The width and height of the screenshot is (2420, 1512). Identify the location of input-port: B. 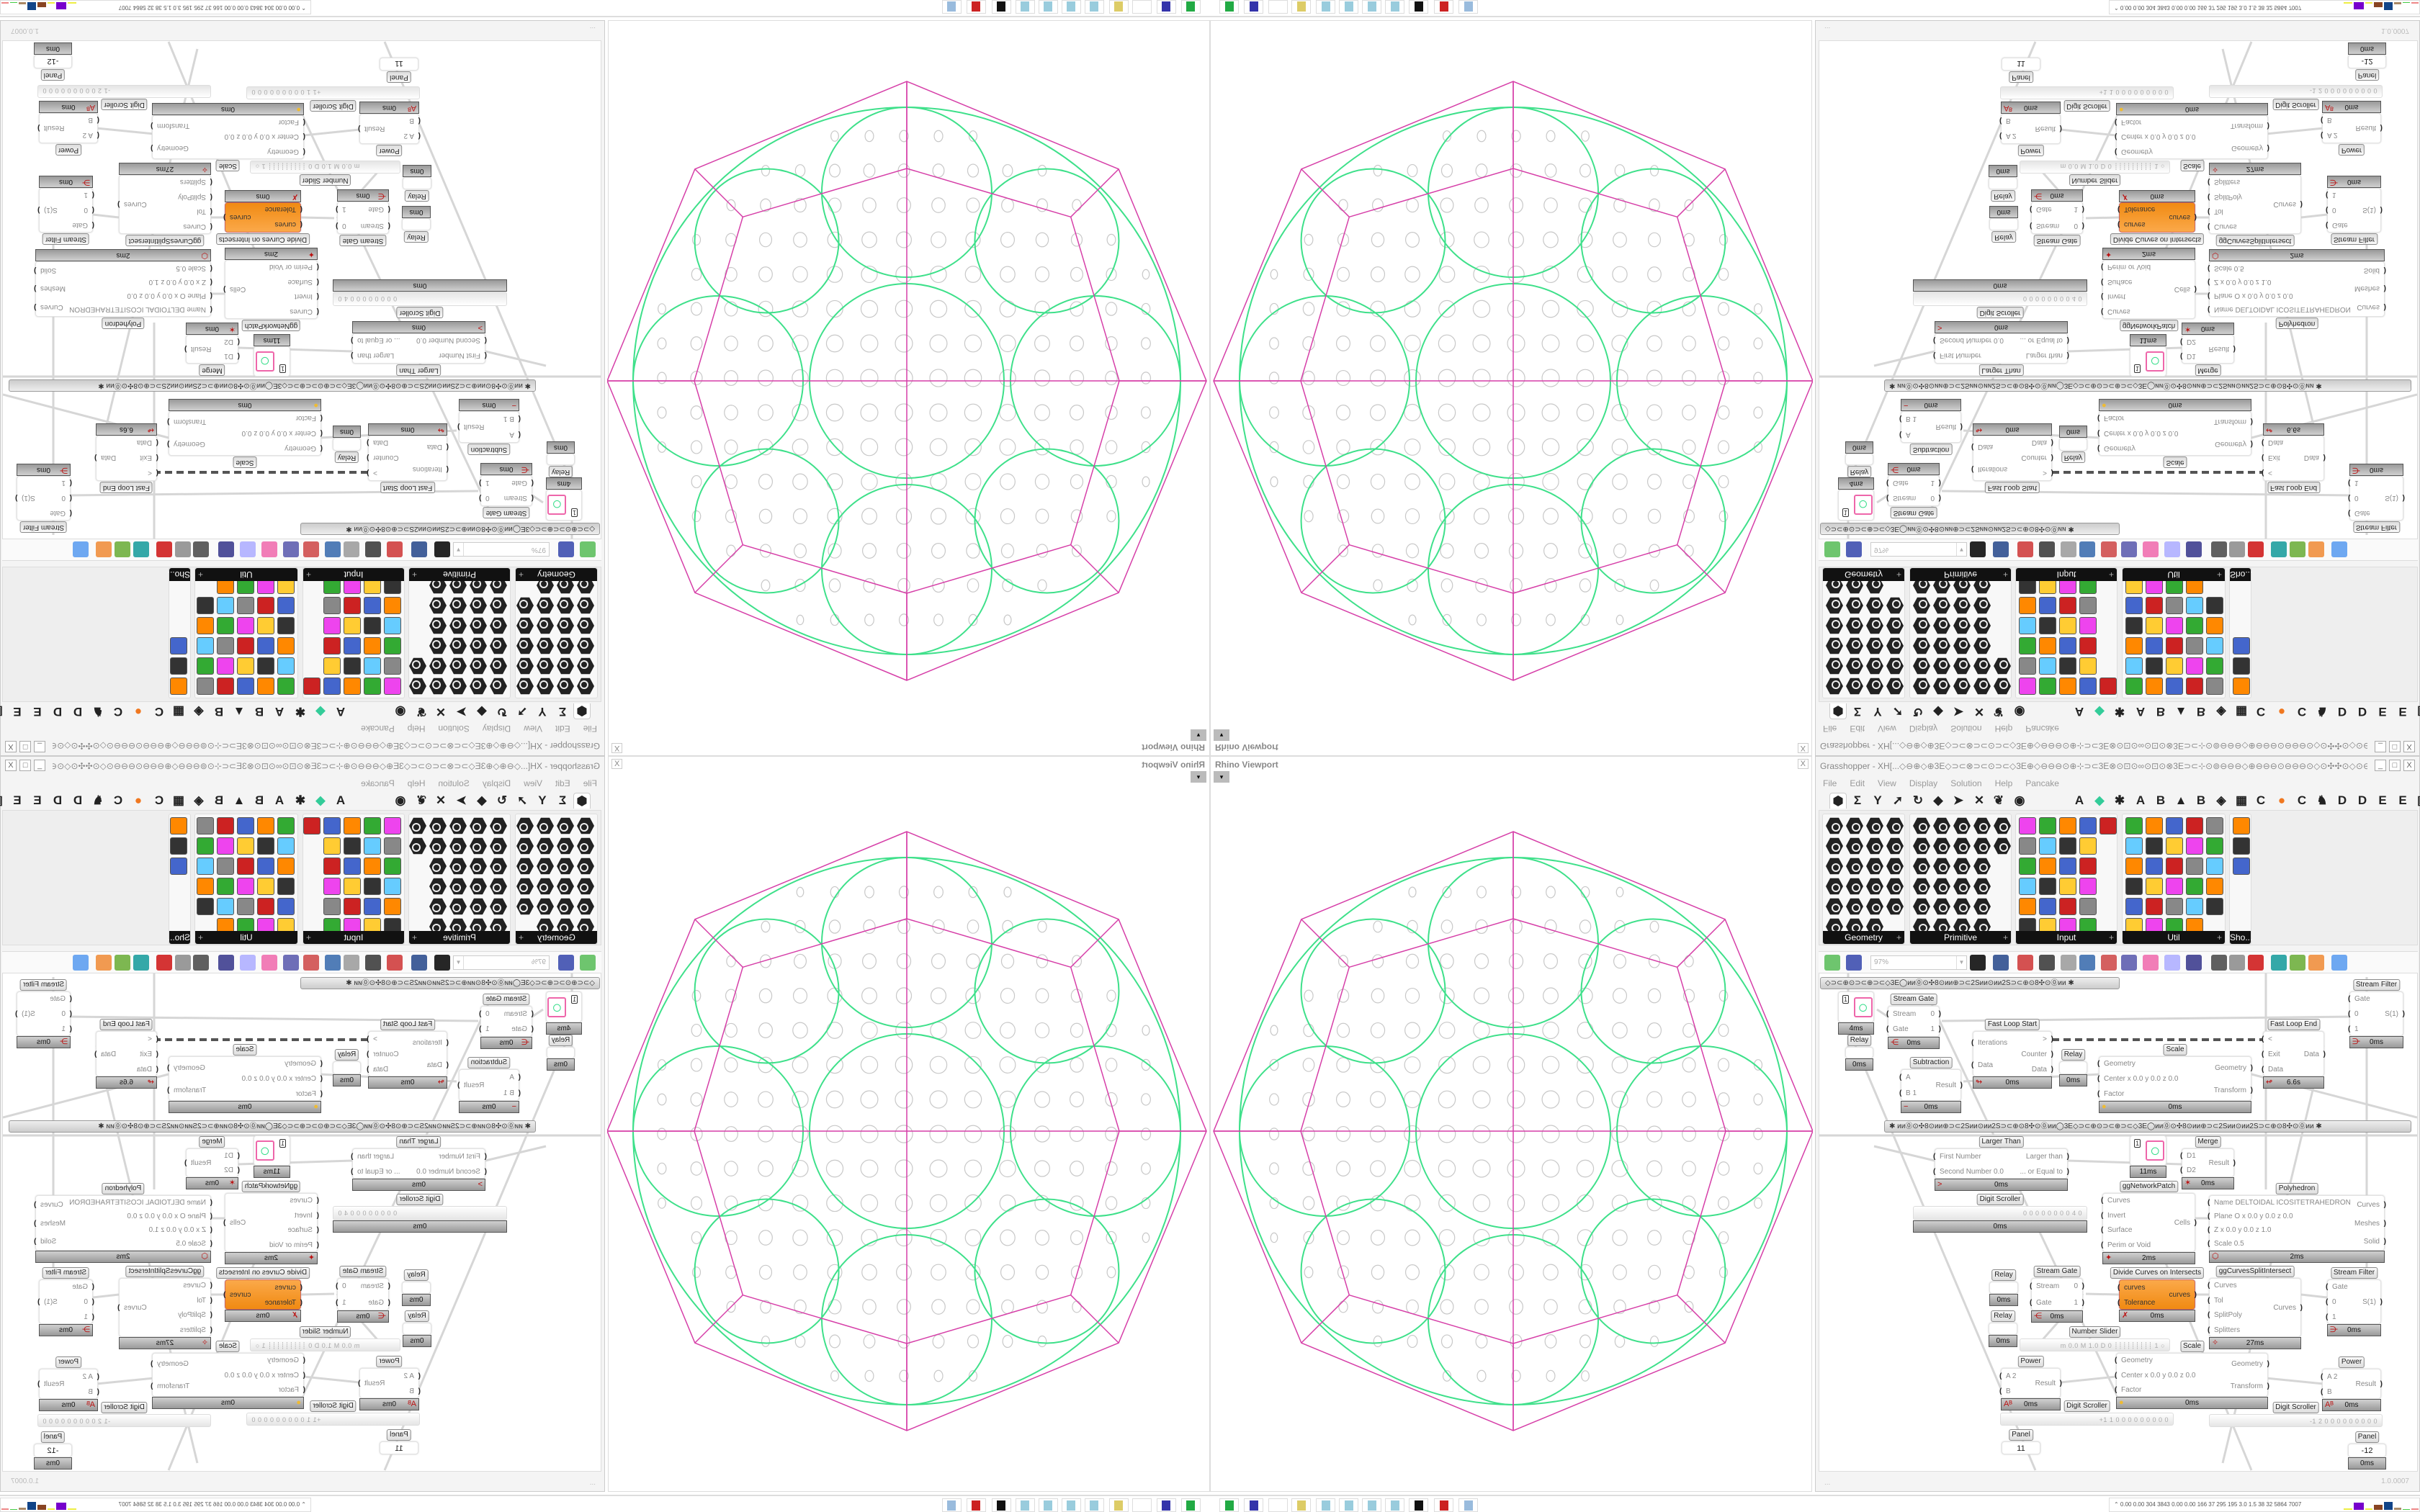
(2329, 121).